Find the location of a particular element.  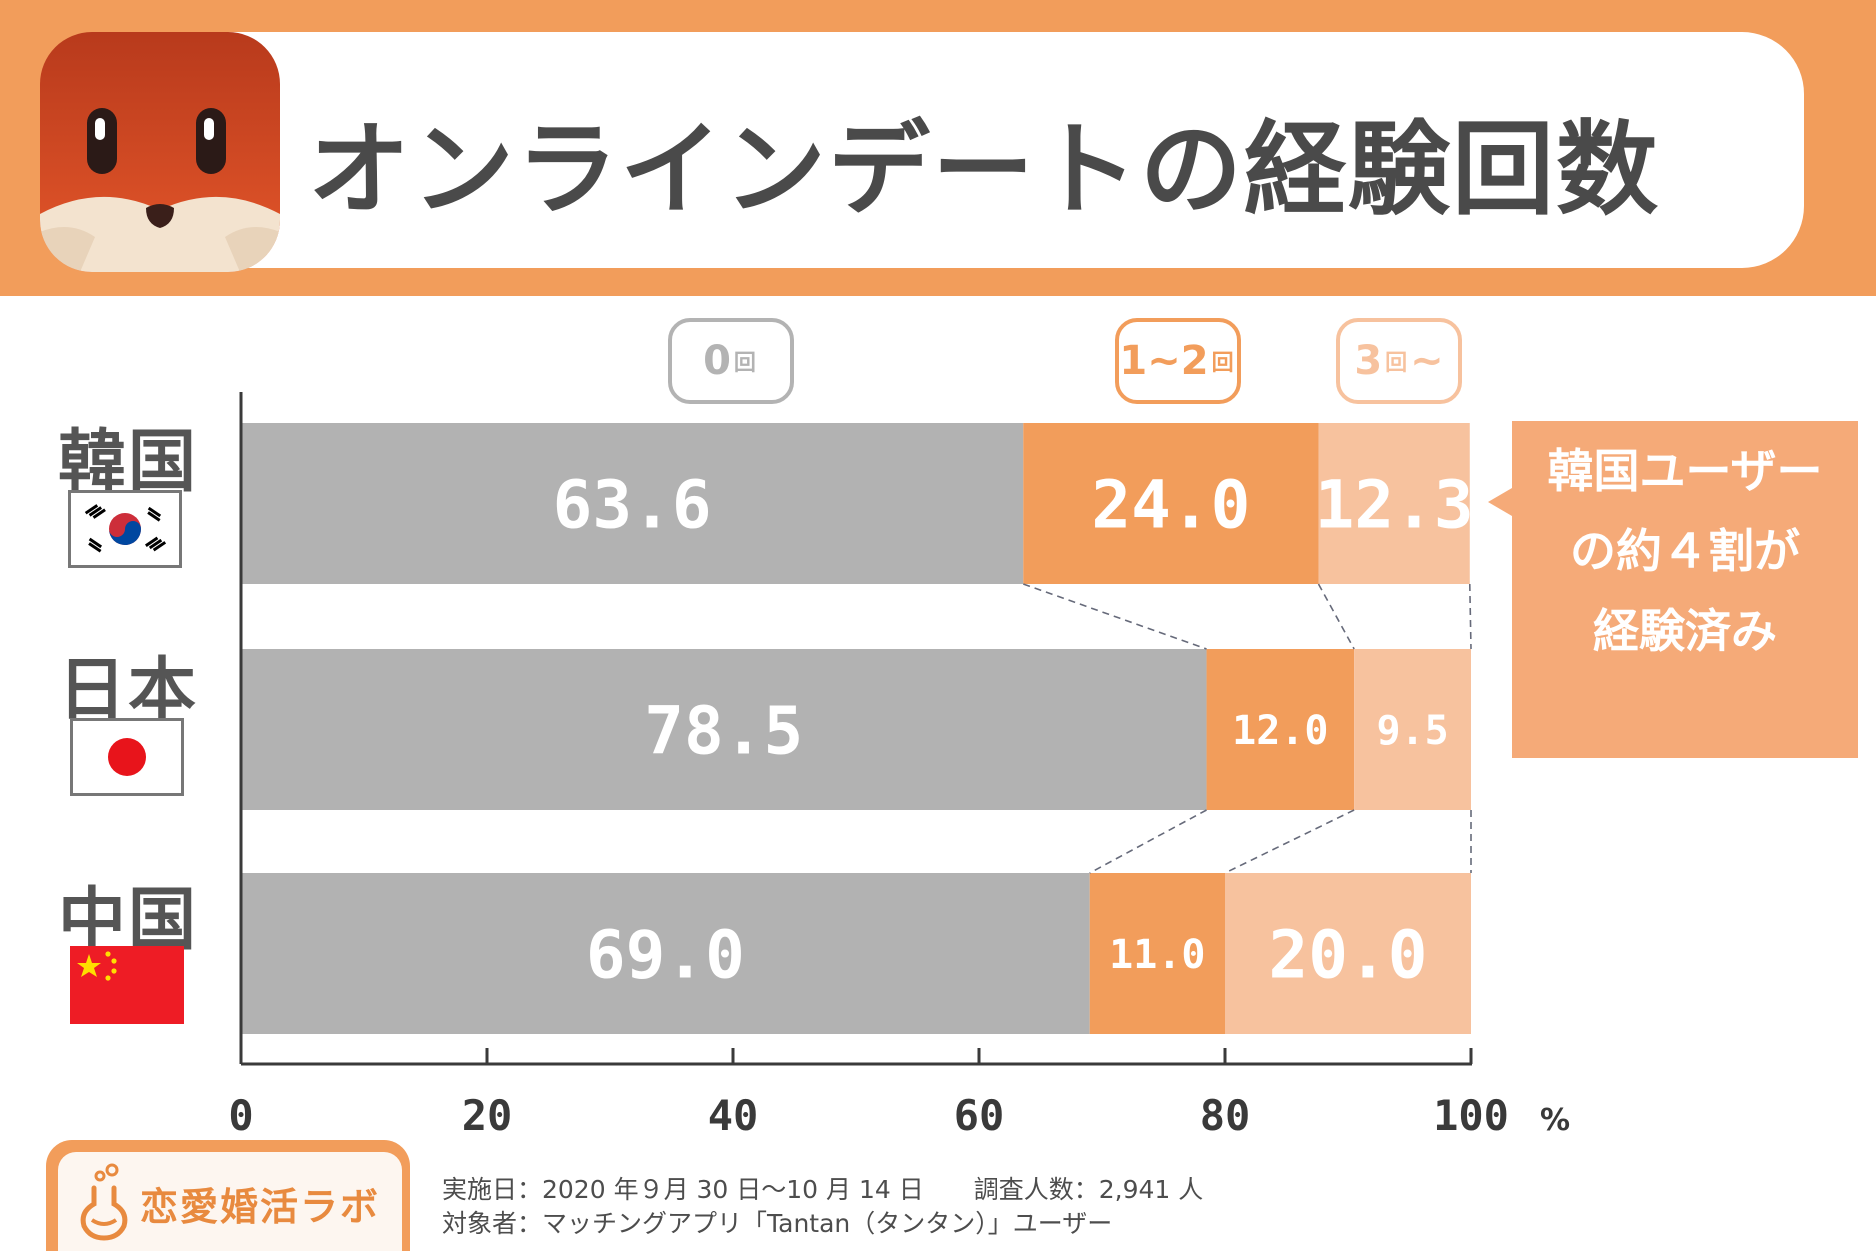

x-unit-label: % is located at coordinates (1555, 1120).